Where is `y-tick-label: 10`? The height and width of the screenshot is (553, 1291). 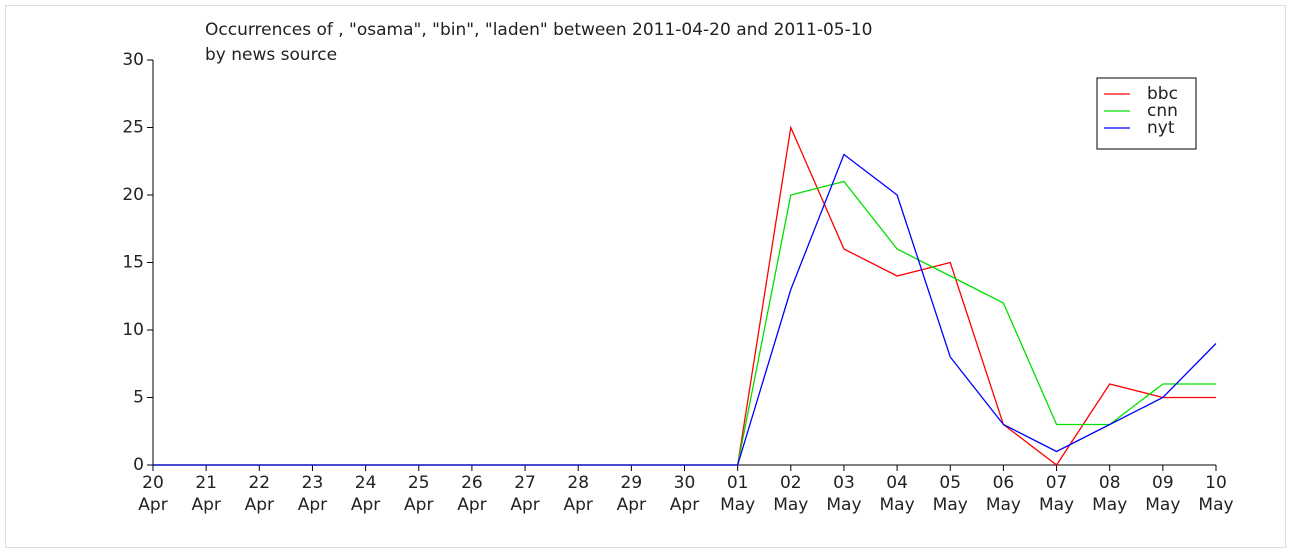 y-tick-label: 10 is located at coordinates (133, 330).